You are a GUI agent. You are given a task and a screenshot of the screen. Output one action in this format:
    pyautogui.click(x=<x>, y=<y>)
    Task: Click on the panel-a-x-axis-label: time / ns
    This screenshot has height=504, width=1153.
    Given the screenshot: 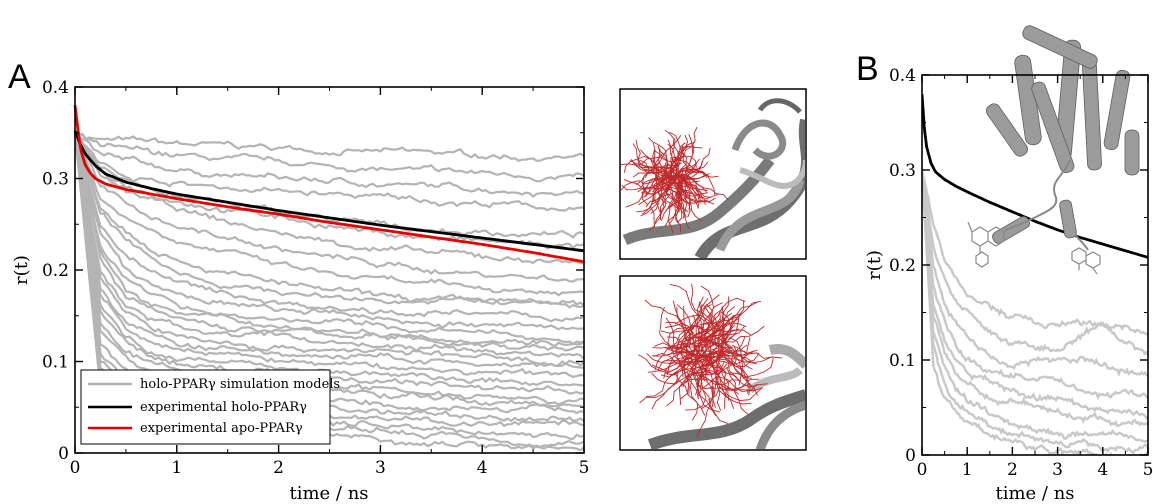 What is the action you would take?
    pyautogui.click(x=328, y=493)
    